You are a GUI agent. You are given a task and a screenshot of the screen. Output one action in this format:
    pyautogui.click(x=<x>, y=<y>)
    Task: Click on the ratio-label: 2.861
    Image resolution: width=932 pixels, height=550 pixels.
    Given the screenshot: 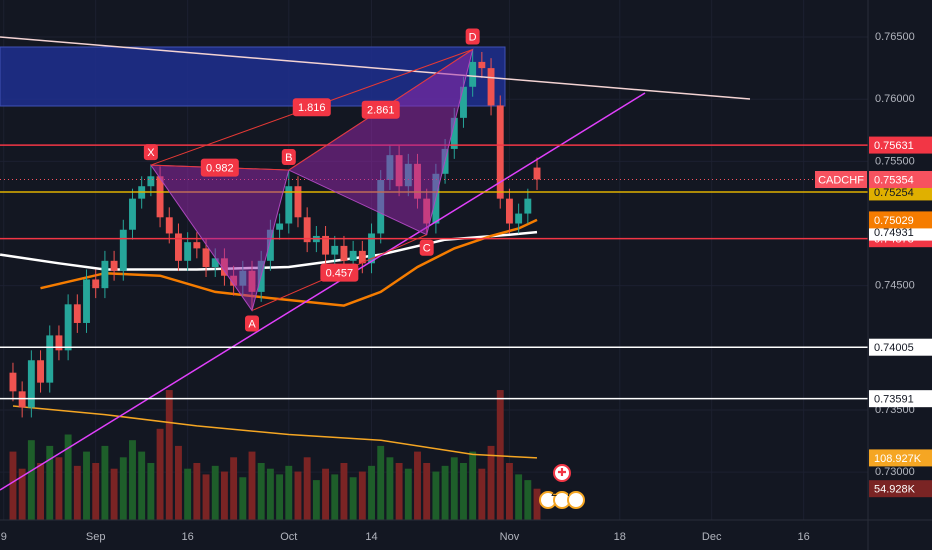 What is the action you would take?
    pyautogui.click(x=381, y=111)
    